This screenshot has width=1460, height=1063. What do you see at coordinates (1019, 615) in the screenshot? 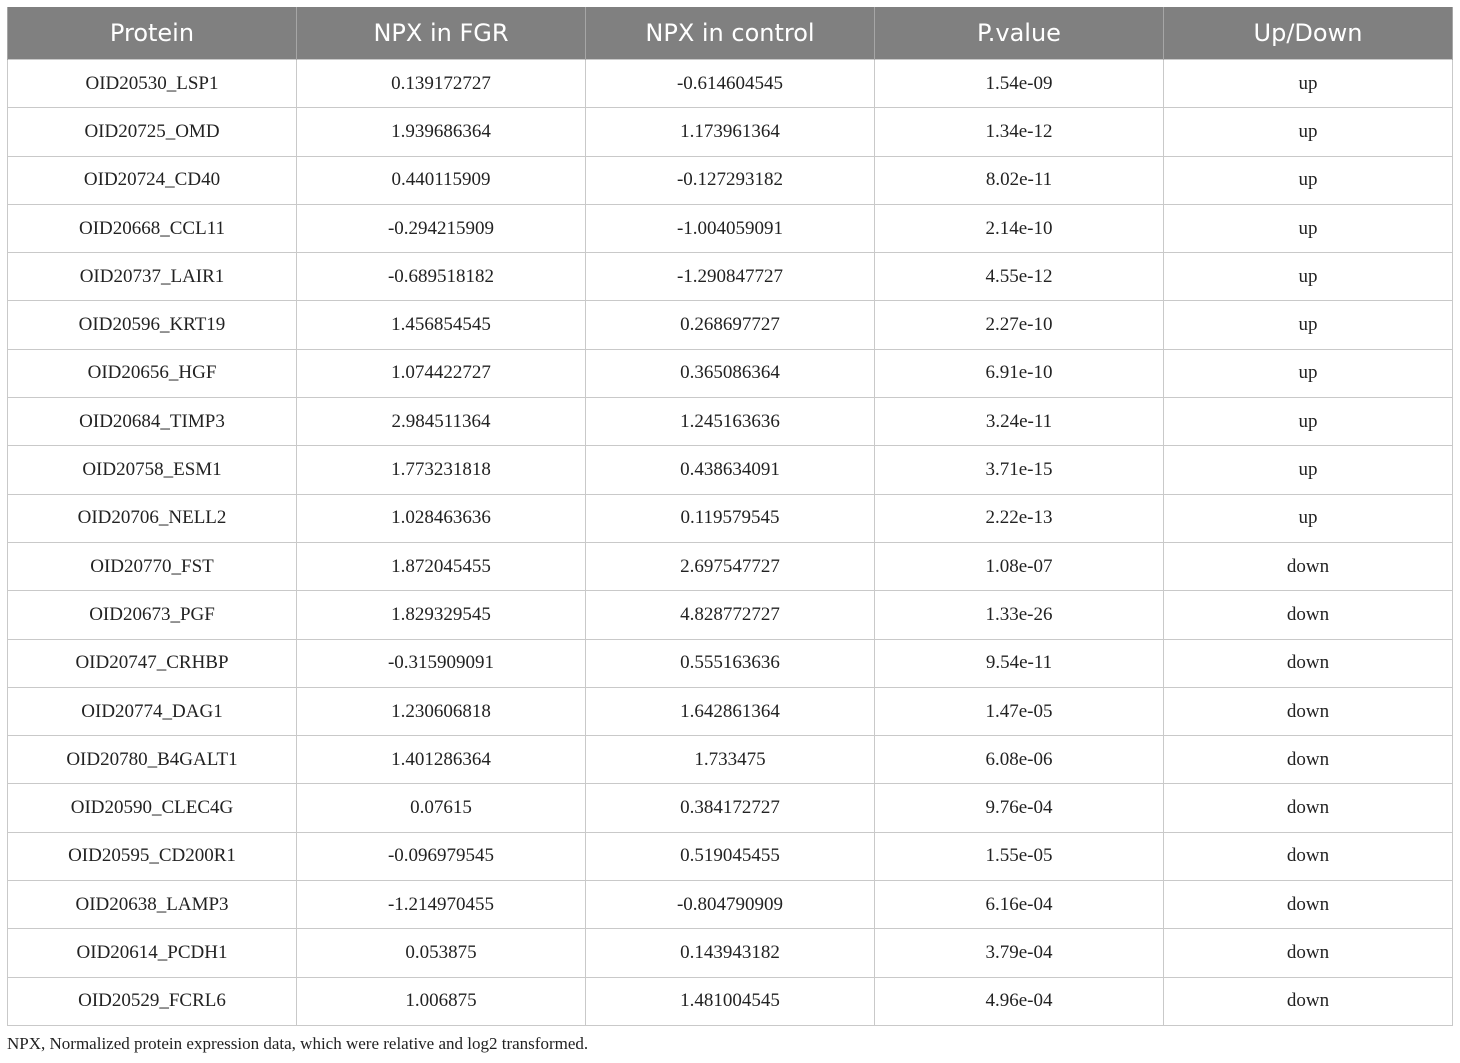
I see `cell-p-value: 1.33e-26` at bounding box center [1019, 615].